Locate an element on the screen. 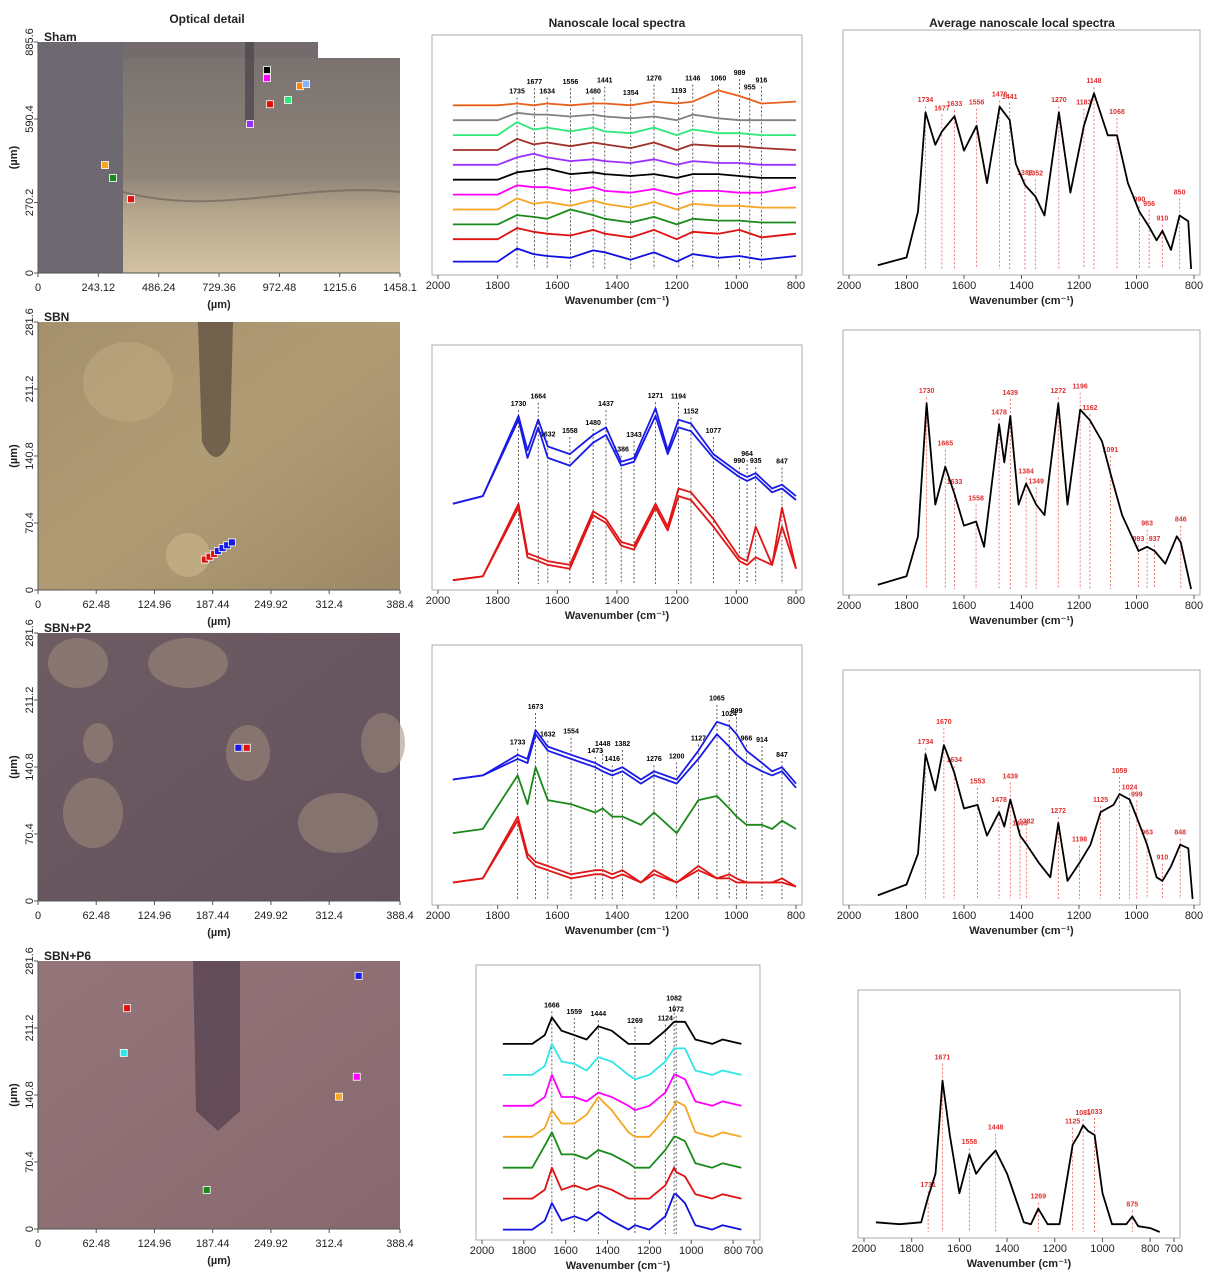 This screenshot has height=1276, width=1214. x-tick-label: 800 is located at coordinates (796, 916).